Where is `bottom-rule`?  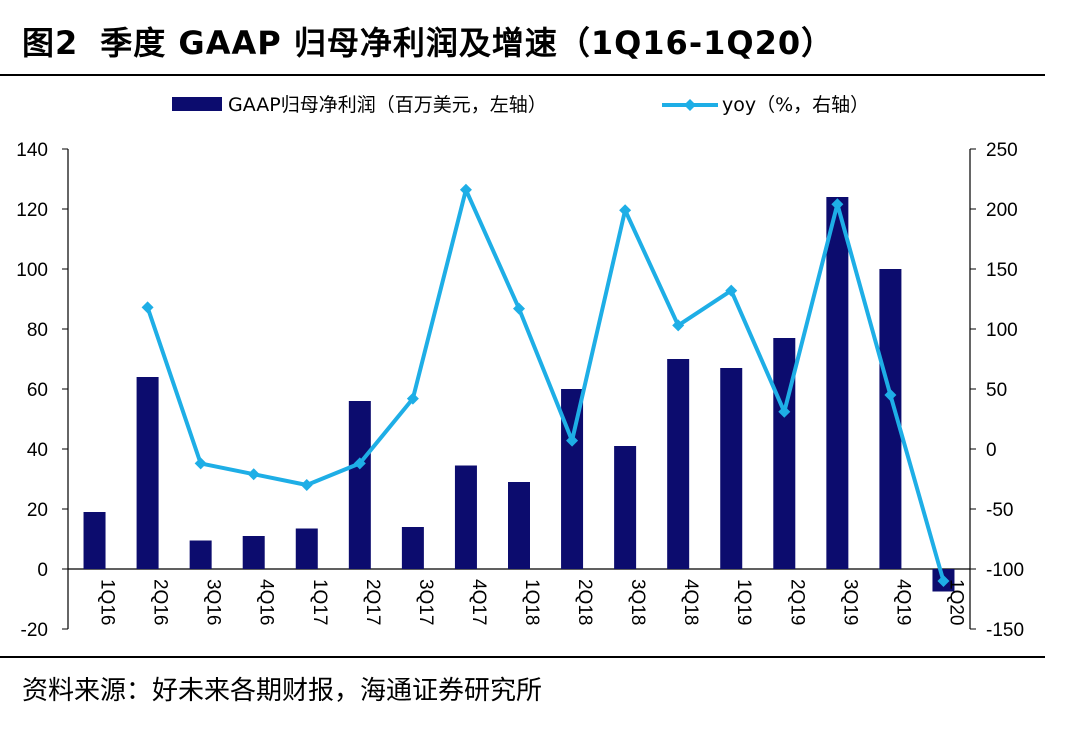 bottom-rule is located at coordinates (522, 657).